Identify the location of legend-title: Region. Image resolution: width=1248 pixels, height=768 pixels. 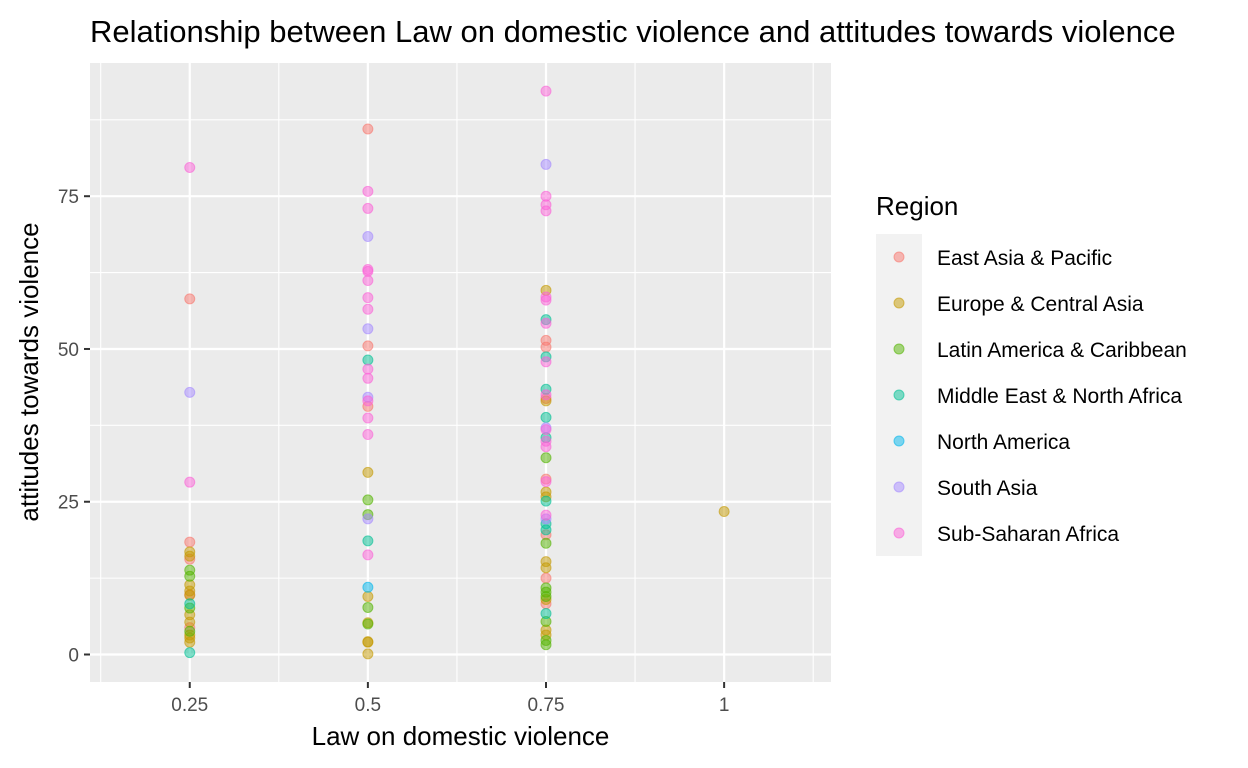
(917, 206).